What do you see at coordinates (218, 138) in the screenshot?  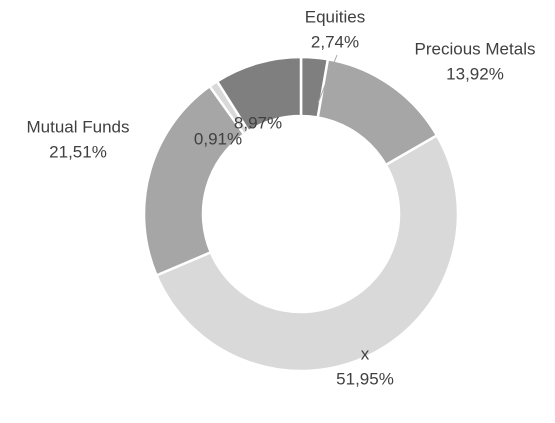 I see `value-label: 0,91%` at bounding box center [218, 138].